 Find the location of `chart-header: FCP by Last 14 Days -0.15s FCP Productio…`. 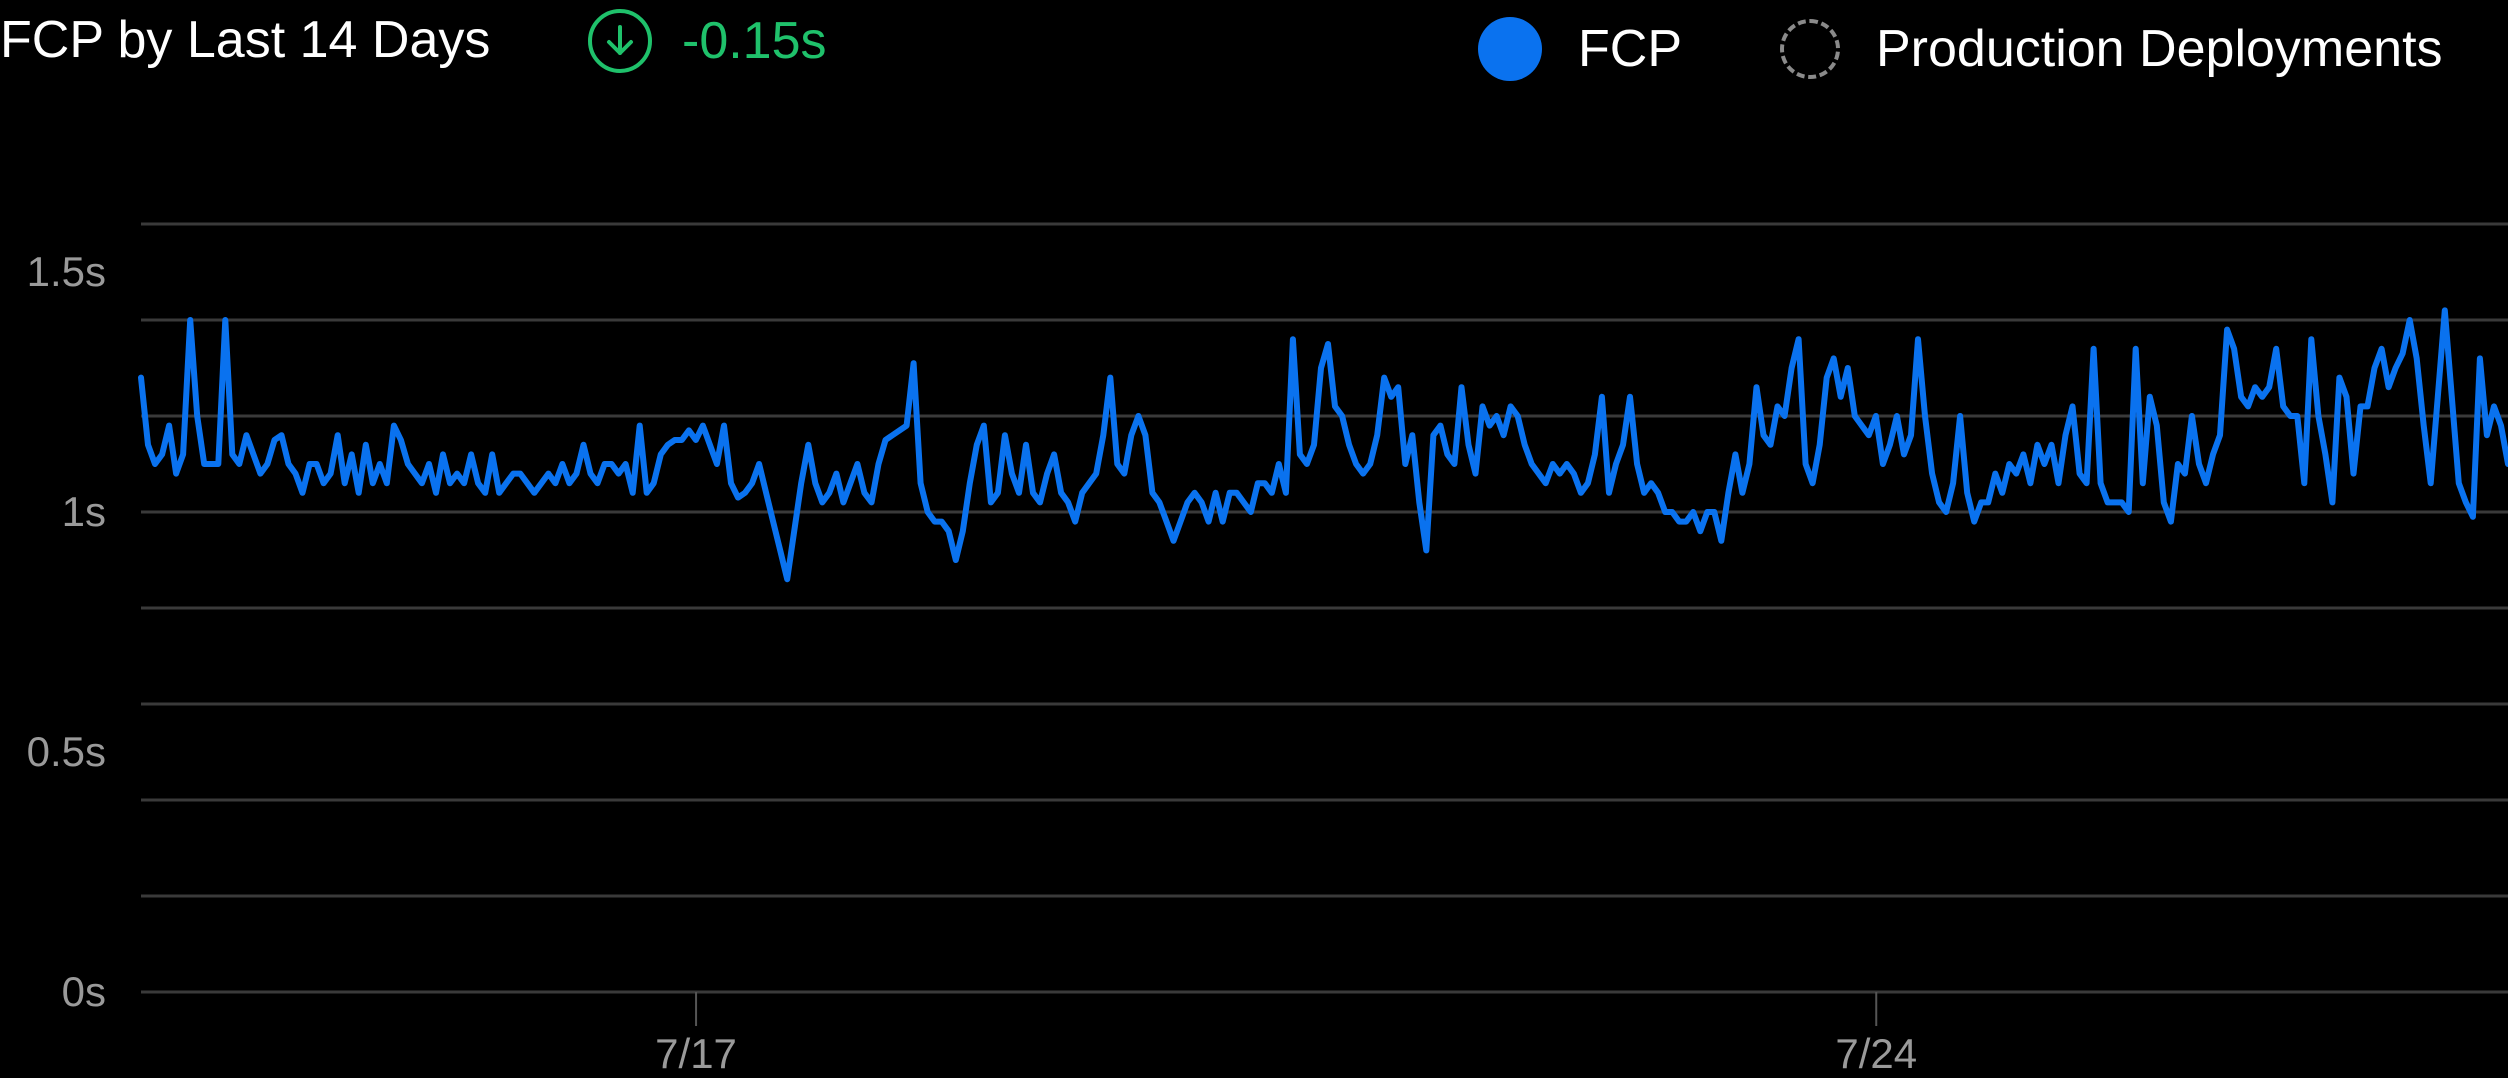

chart-header: FCP by Last 14 Days -0.15s FCP Productio… is located at coordinates (1254, 45).